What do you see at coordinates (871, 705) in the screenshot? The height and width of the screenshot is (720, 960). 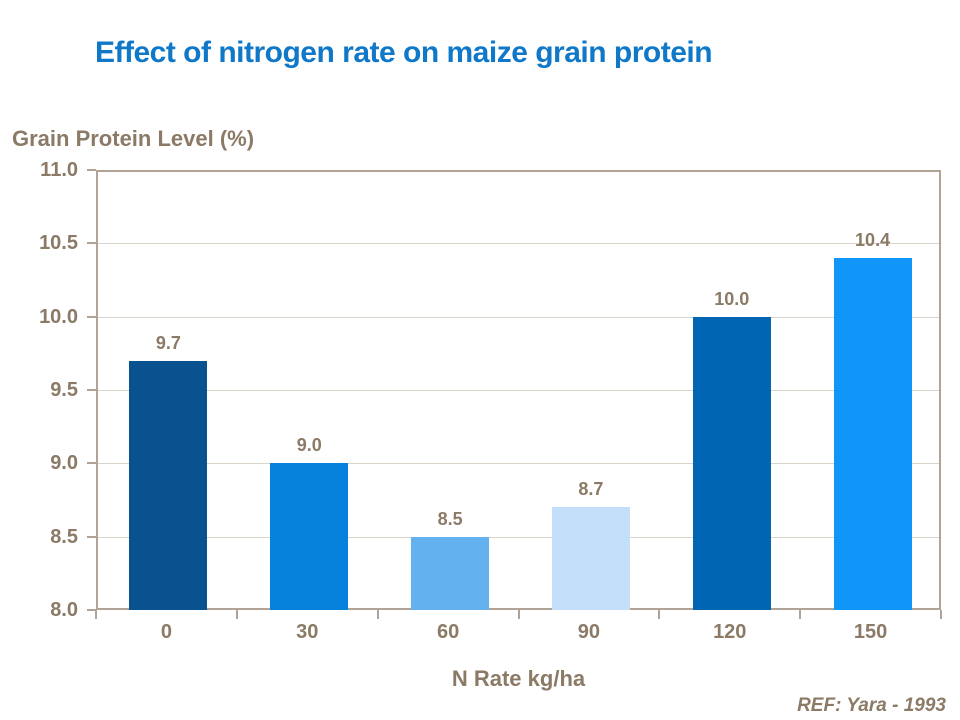 I see `reference-note: REF: Yara - 1993` at bounding box center [871, 705].